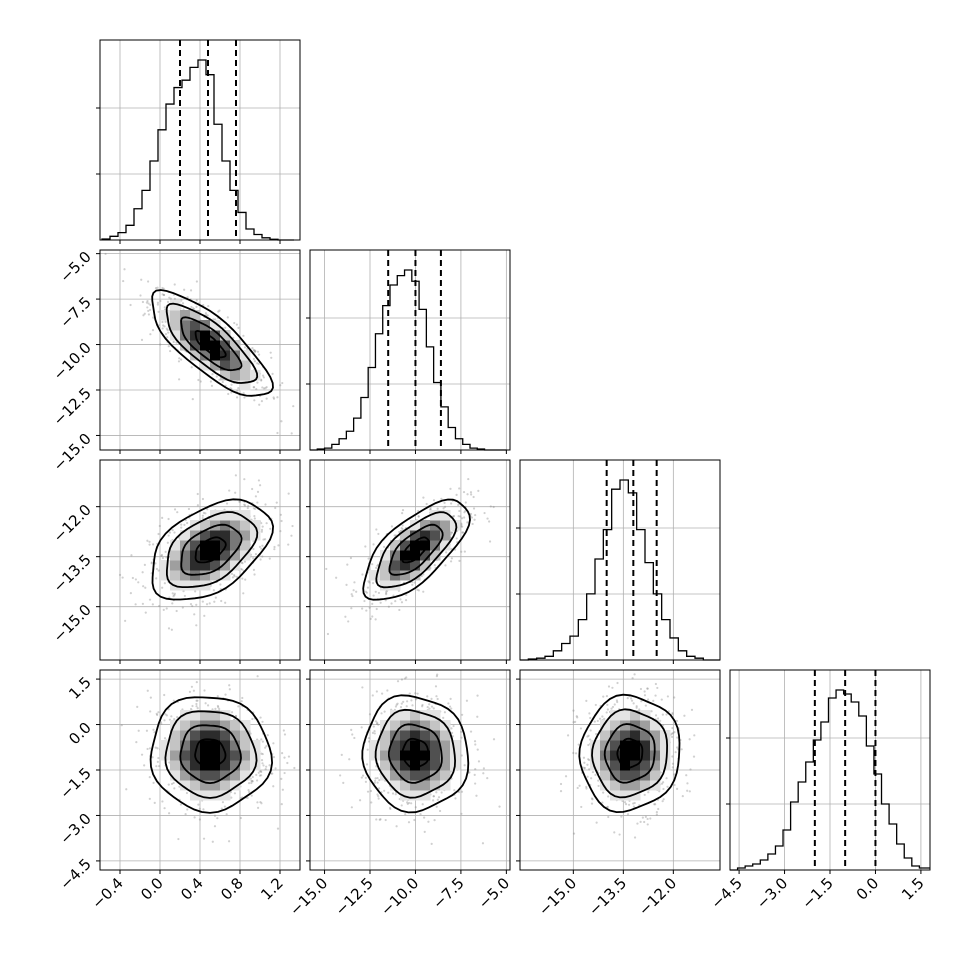 The width and height of the screenshot is (970, 970). What do you see at coordinates (618, 794) in the screenshot?
I see `panel-3-2: −15.0 −13.5 −12.0` at bounding box center [618, 794].